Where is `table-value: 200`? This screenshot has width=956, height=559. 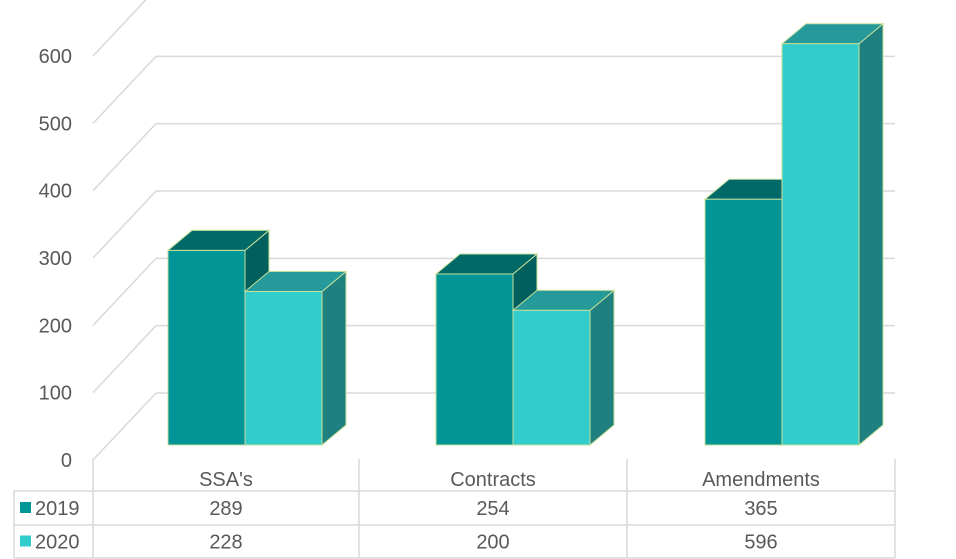 table-value: 200 is located at coordinates (492, 543).